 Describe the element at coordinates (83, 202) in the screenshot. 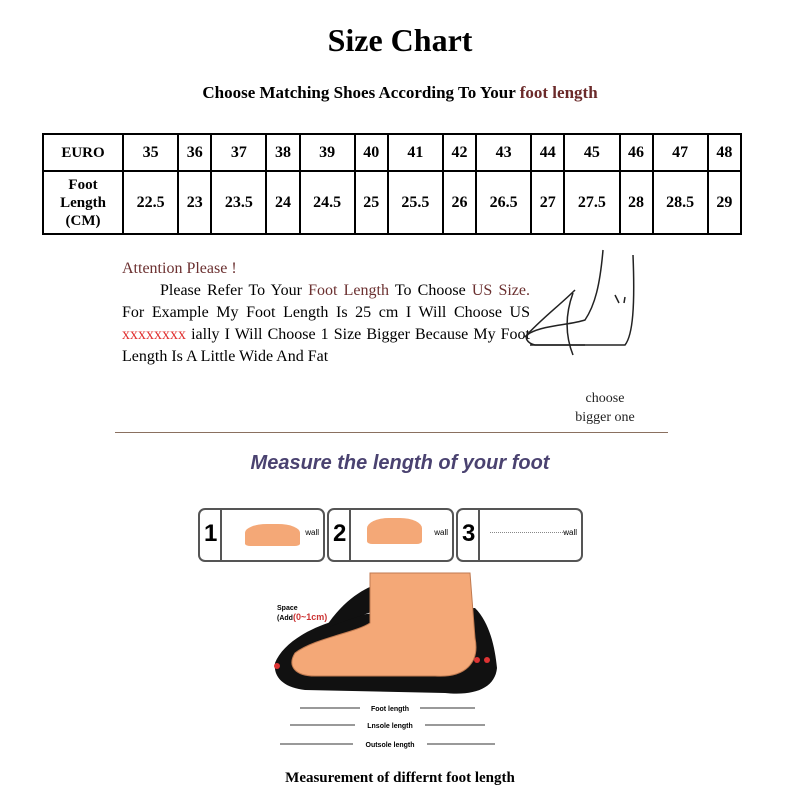

I see `foot-length-header: Foot Length (CM)` at that location.